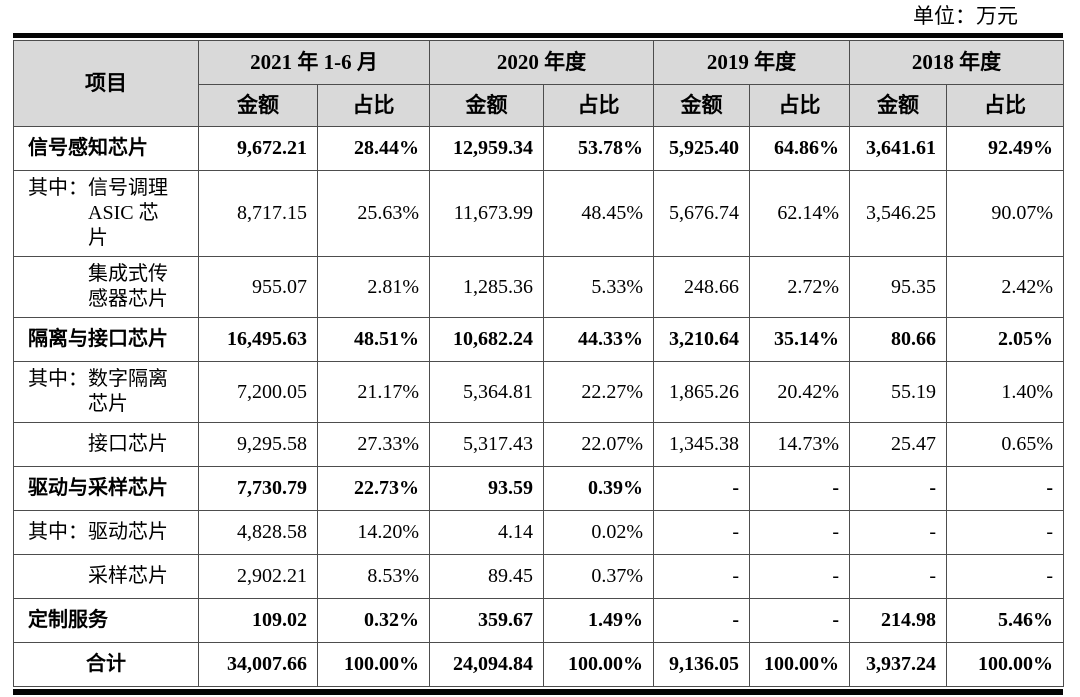 The image size is (1080, 697). I want to click on ratio-cell: 0.39%, so click(598, 488).